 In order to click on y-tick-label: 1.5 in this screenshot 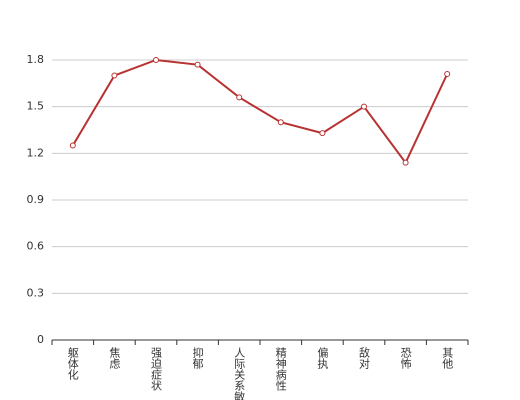, I will do `click(36, 106)`.